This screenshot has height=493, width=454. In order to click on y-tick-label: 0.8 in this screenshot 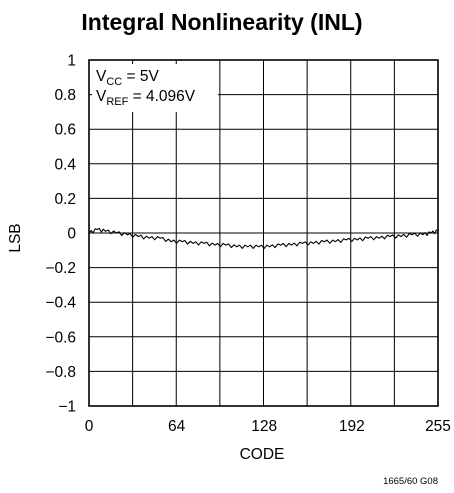, I will do `click(65, 95)`.